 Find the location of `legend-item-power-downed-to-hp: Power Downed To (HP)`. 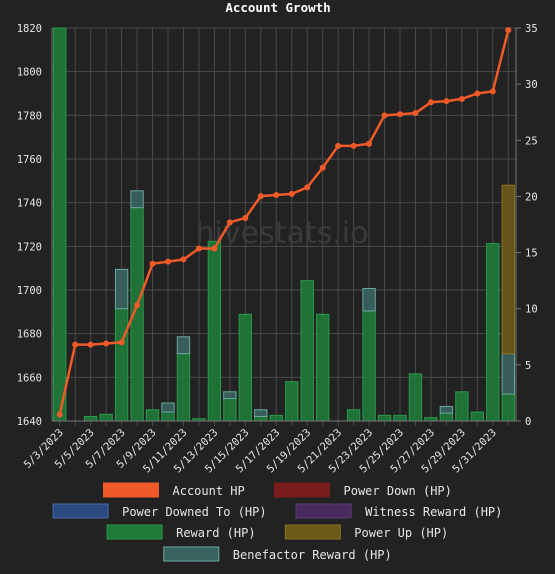

legend-item-power-downed-to-hp: Power Downed To (HP) is located at coordinates (159, 511).